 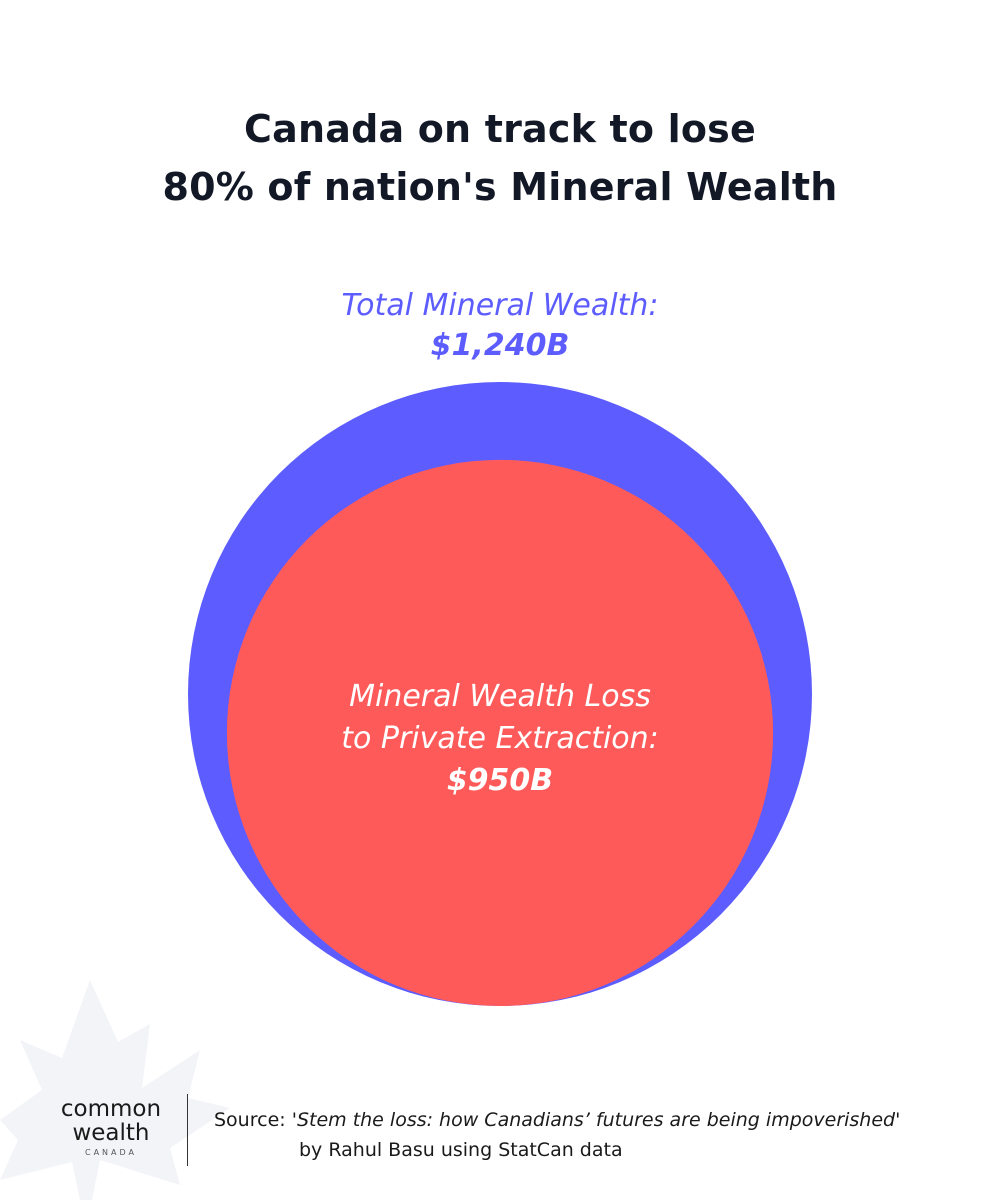 What do you see at coordinates (250, 1120) in the screenshot?
I see `source-prefix: Source:` at bounding box center [250, 1120].